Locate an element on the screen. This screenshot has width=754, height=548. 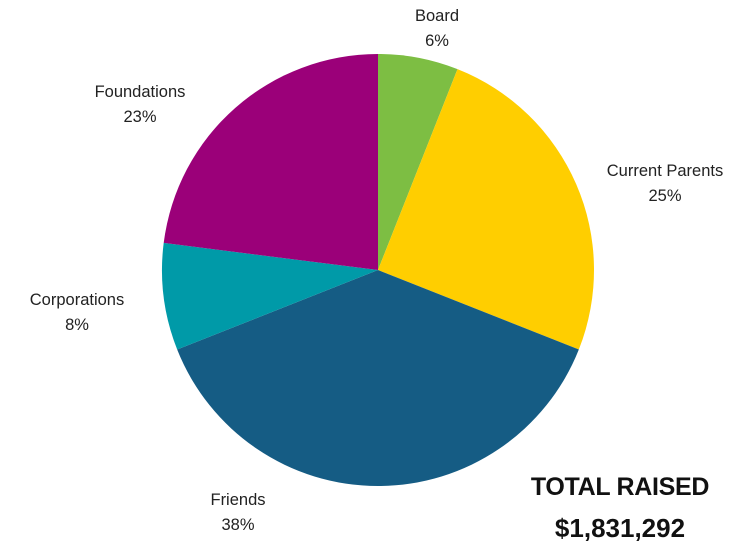
slice-percent-friends: 38% is located at coordinates (237, 525).